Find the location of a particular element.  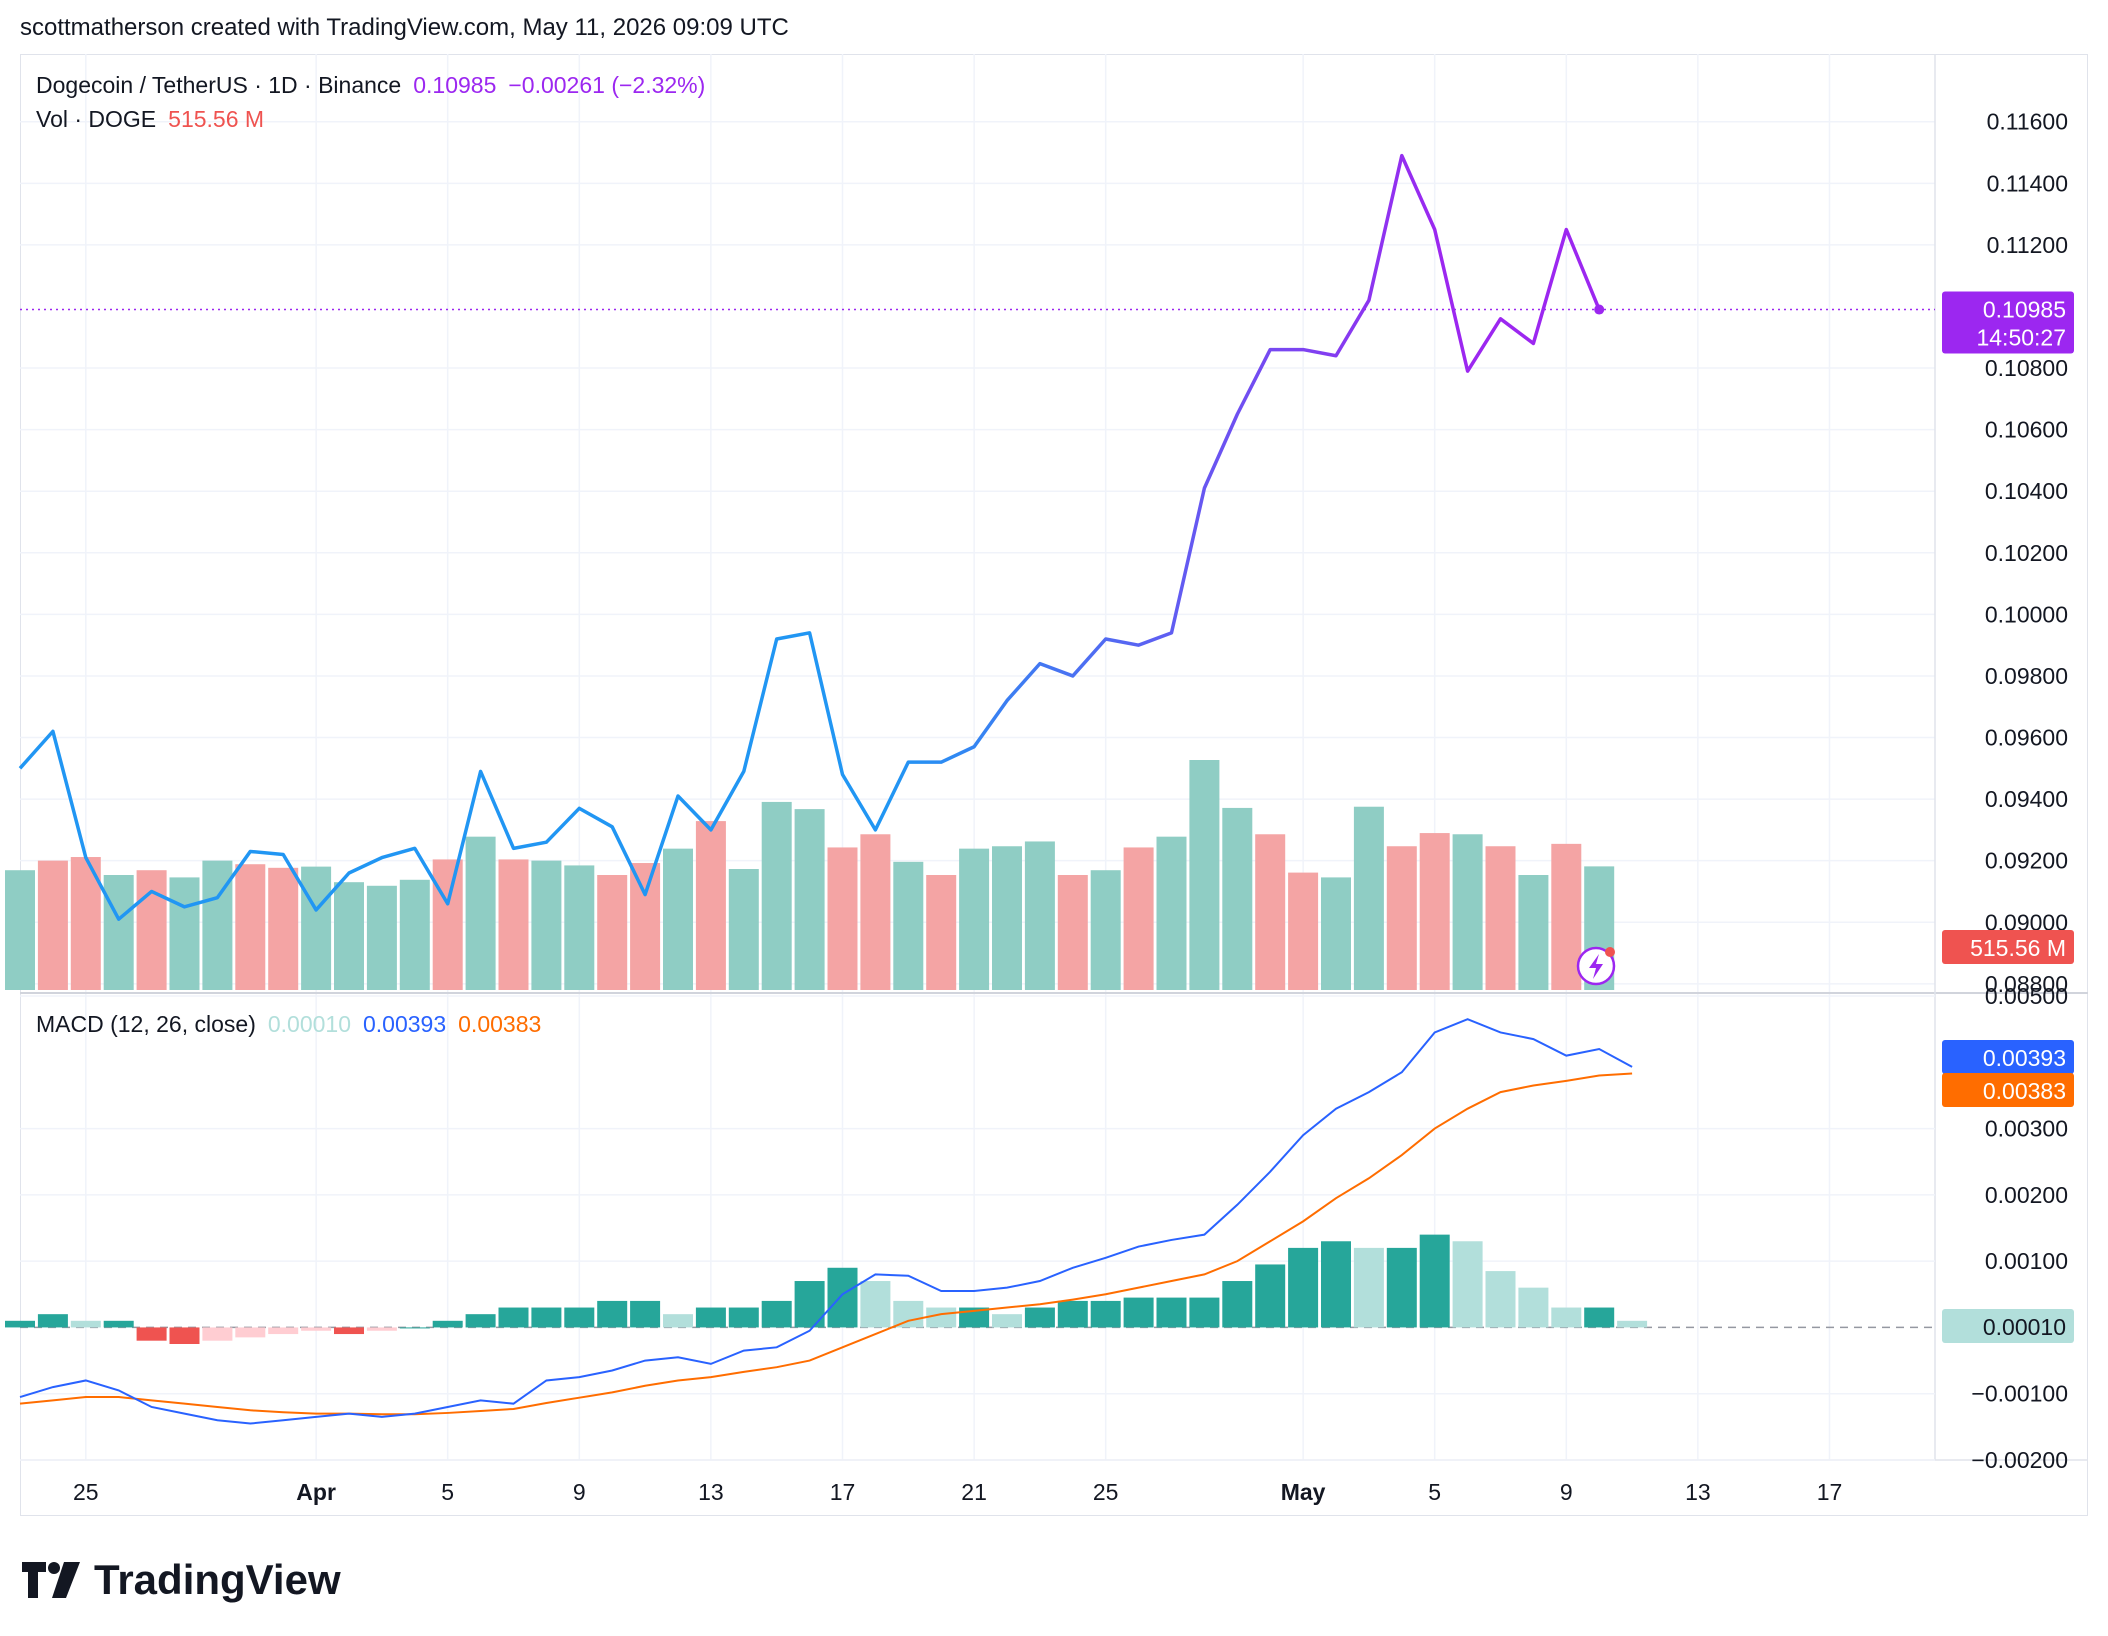

signal-badge is located at coordinates (2008, 1090).